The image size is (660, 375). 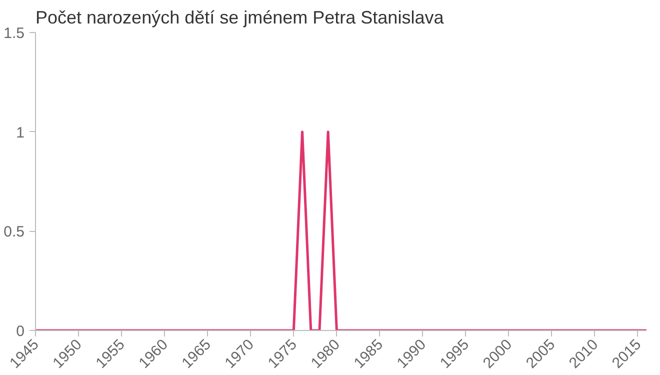 I want to click on y-tick-label: 0.5, so click(x=14, y=232).